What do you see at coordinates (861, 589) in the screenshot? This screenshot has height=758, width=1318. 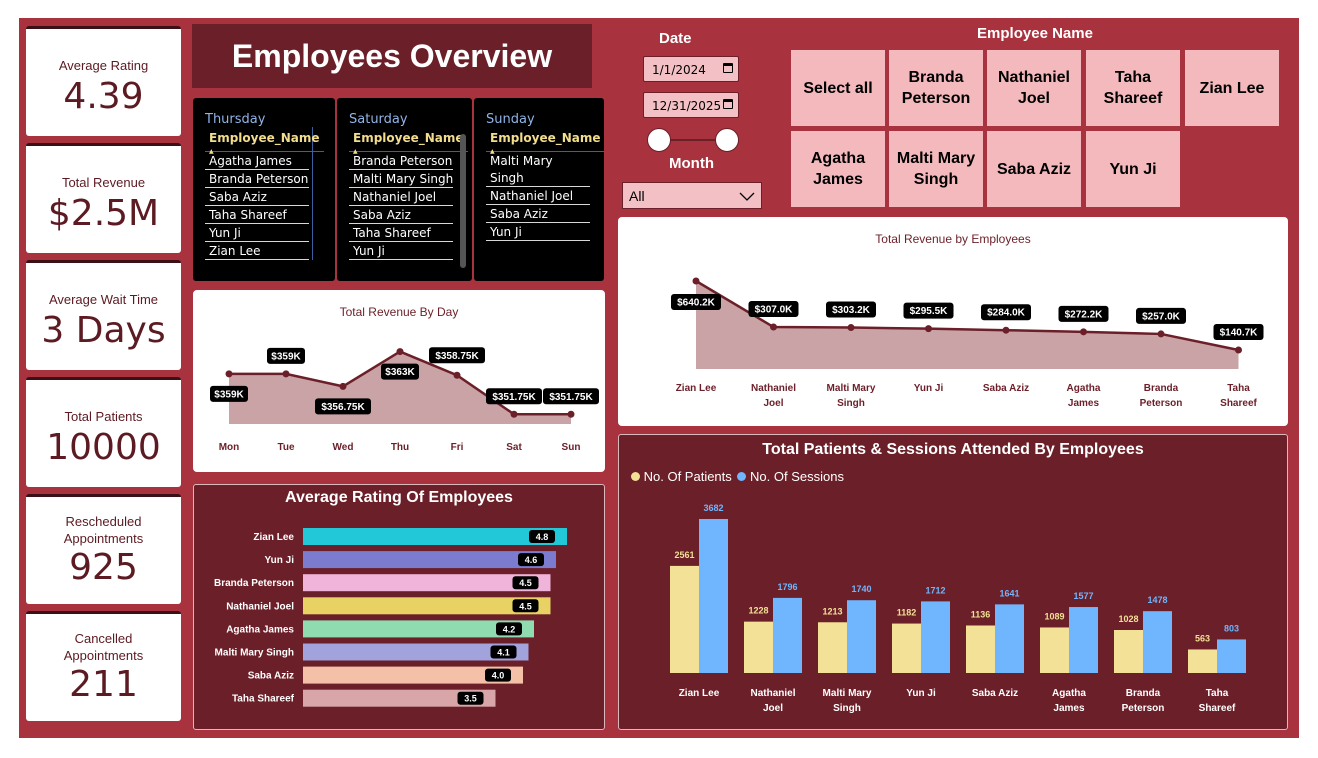 I see `sessions-value-label: 1740` at bounding box center [861, 589].